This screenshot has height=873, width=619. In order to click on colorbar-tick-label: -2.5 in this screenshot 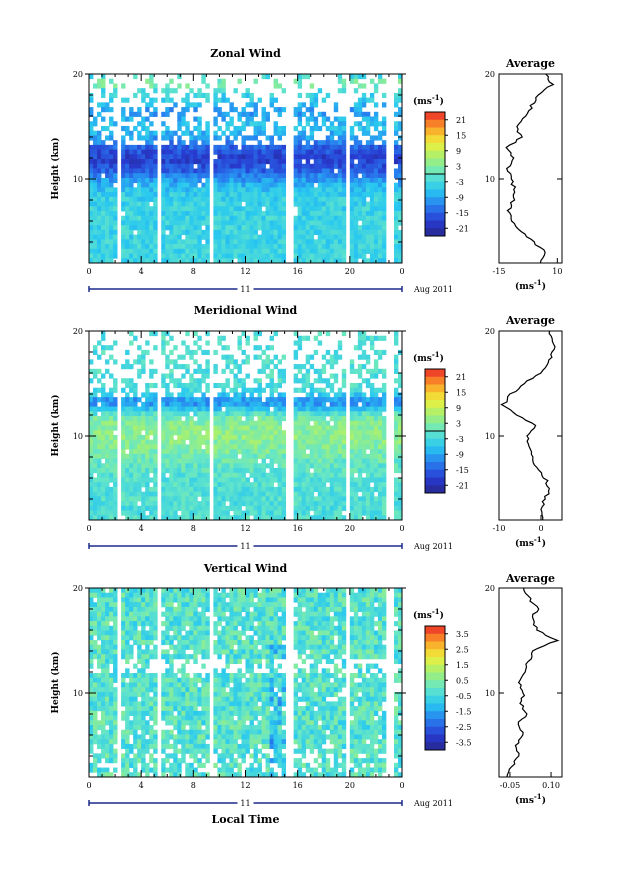, I will do `click(463, 727)`.